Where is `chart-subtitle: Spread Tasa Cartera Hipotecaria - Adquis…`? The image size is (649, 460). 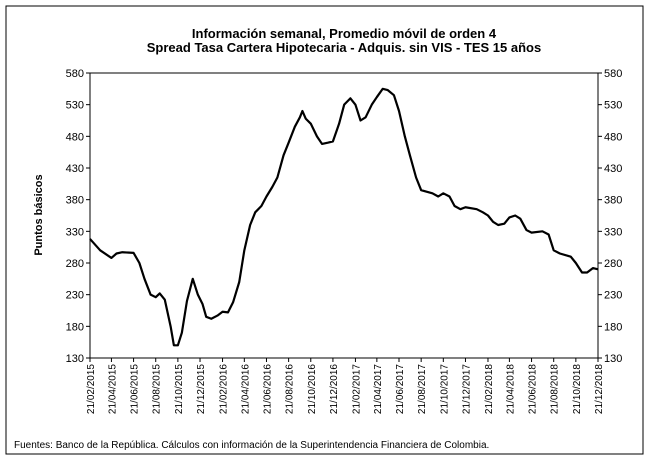 chart-subtitle: Spread Tasa Cartera Hipotecaria - Adquis… is located at coordinates (344, 47).